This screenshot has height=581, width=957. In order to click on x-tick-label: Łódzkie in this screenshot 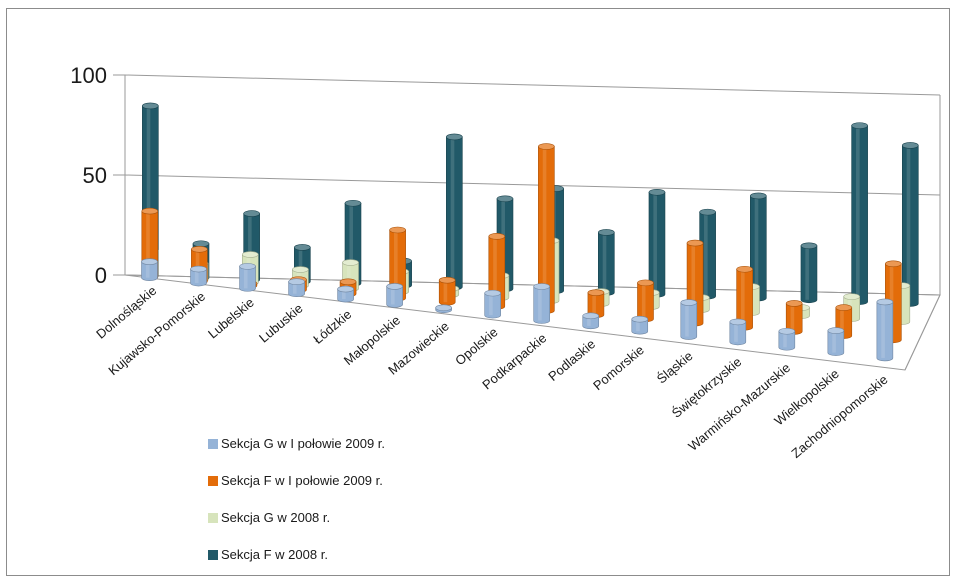, I will do `click(332, 327)`.